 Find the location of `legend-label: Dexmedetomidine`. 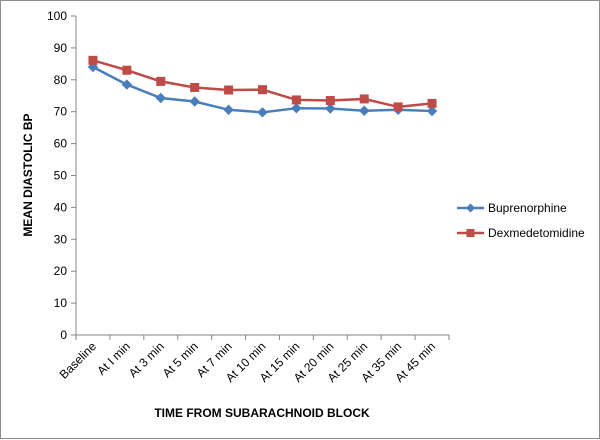

legend-label: Dexmedetomidine is located at coordinates (536, 233).